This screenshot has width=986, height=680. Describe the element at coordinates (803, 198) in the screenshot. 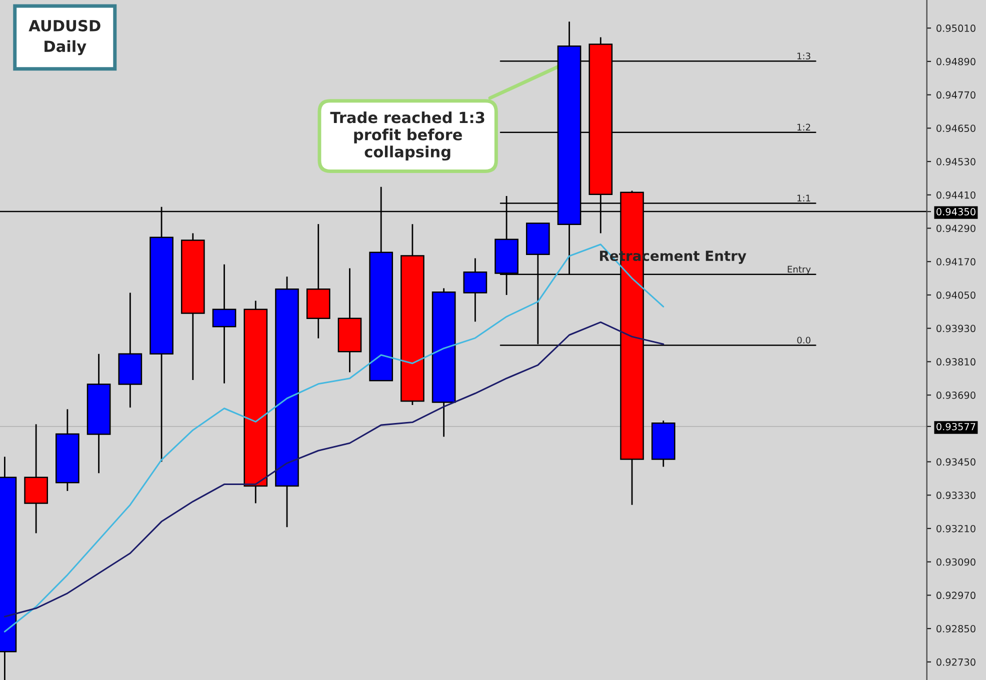

I see `annotation: 1:1` at that location.